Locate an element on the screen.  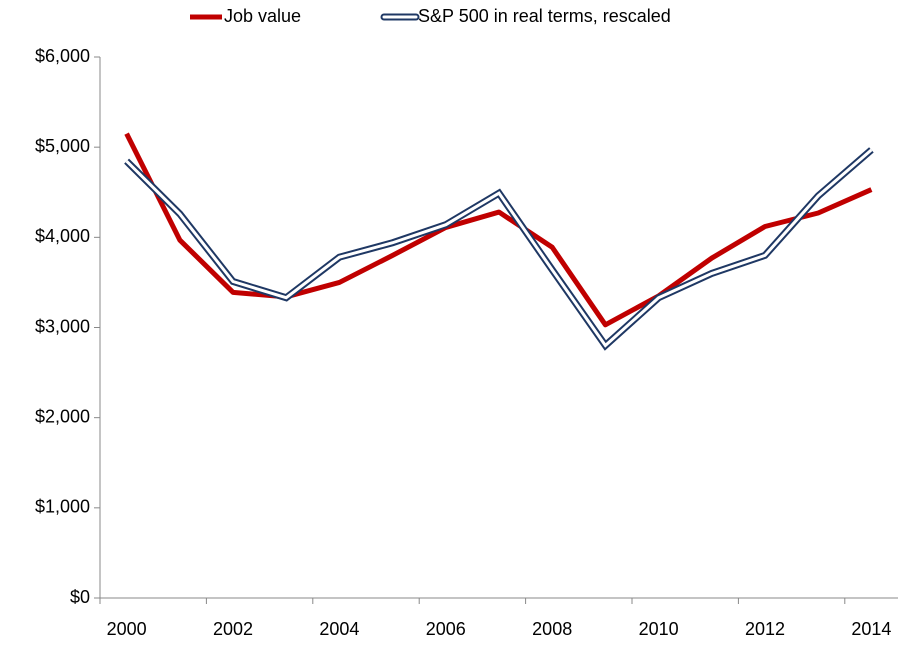
x-tick-label: 2008 is located at coordinates (552, 629).